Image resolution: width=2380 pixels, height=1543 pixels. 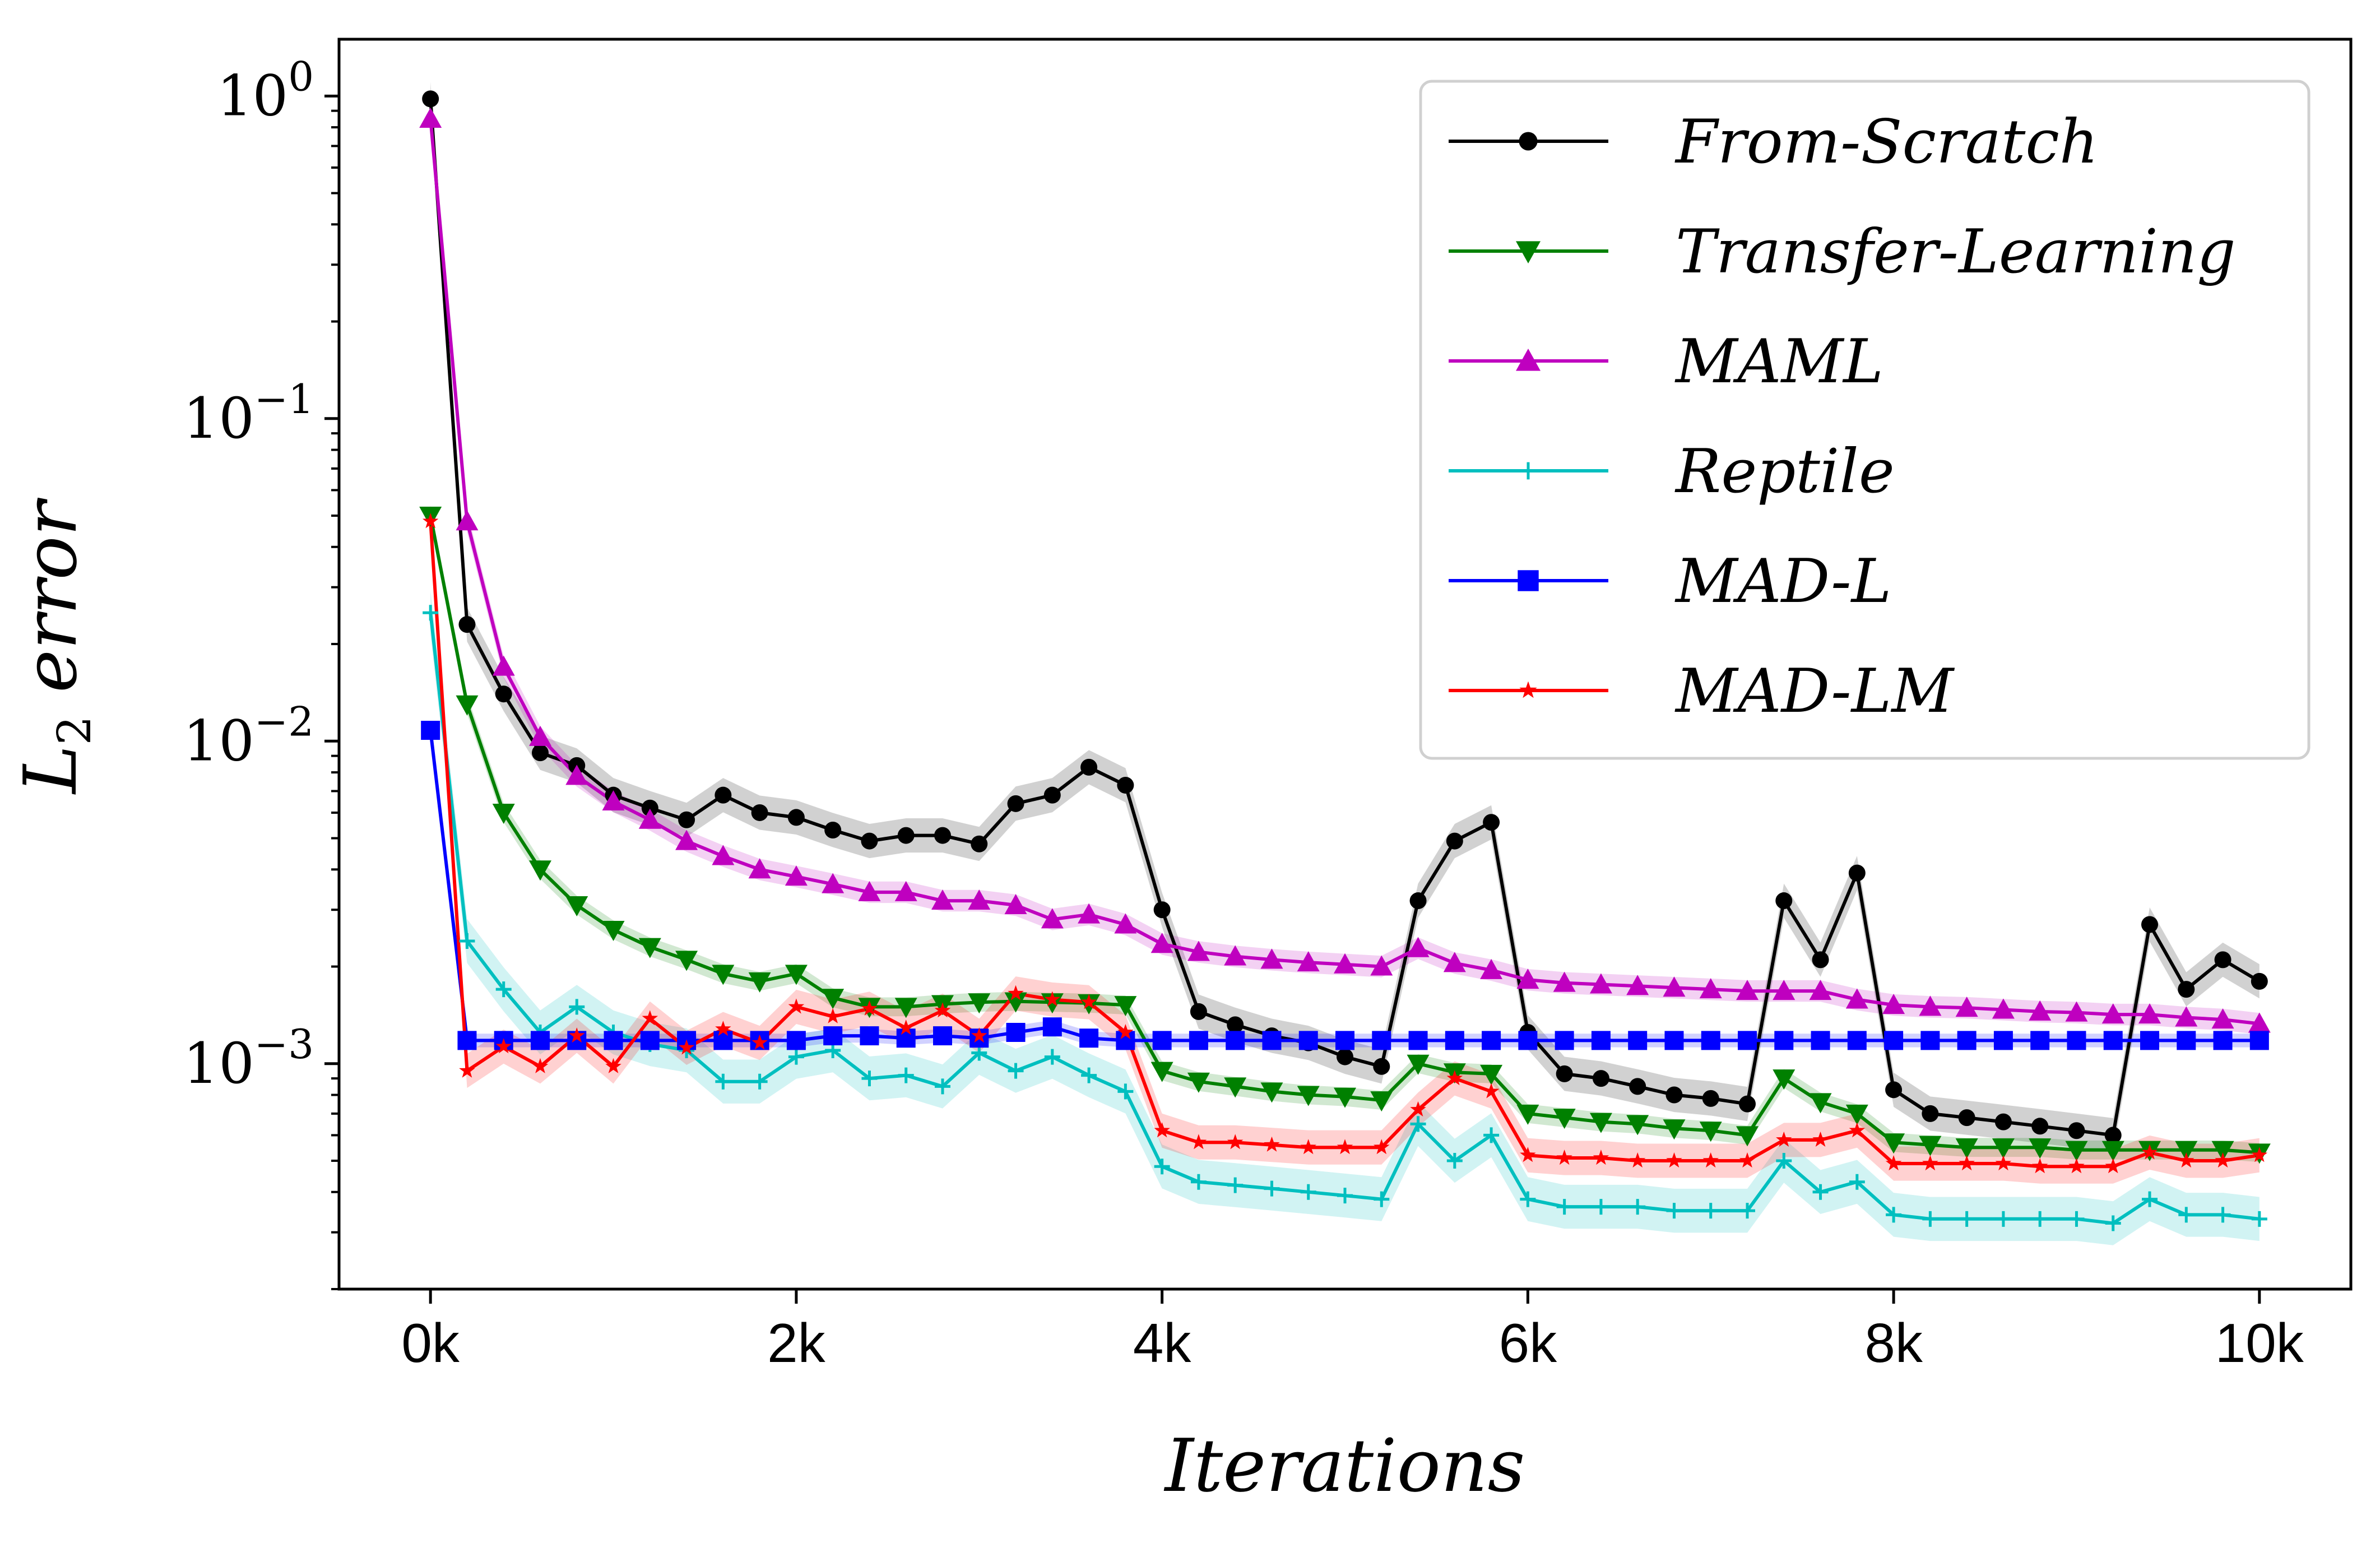 I want to click on y-tick-label: 10⁻³, so click(x=248, y=1058).